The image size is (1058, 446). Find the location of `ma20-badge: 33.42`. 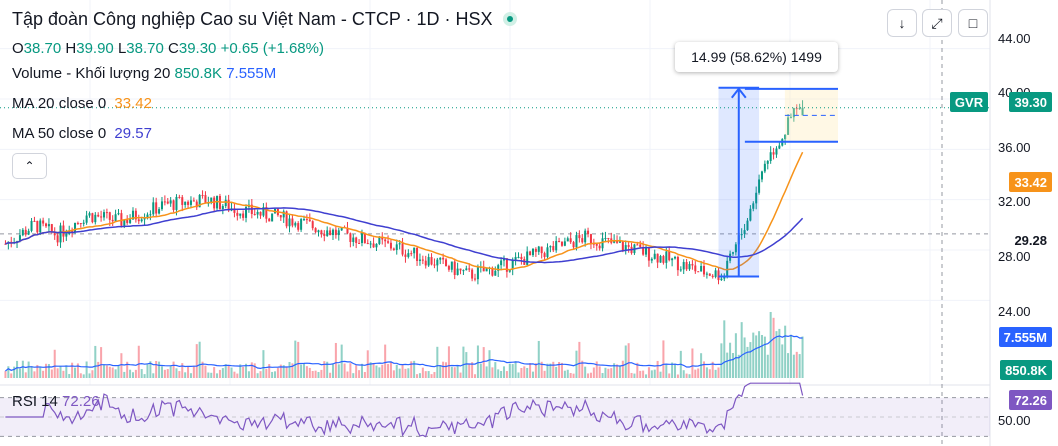

ma20-badge: 33.42 is located at coordinates (1030, 182).